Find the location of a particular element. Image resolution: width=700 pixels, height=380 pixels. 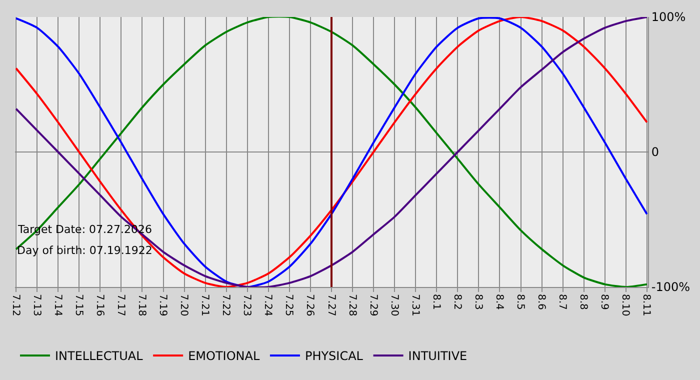

x-tick-label: 7.14 is located at coordinates (57, 305).